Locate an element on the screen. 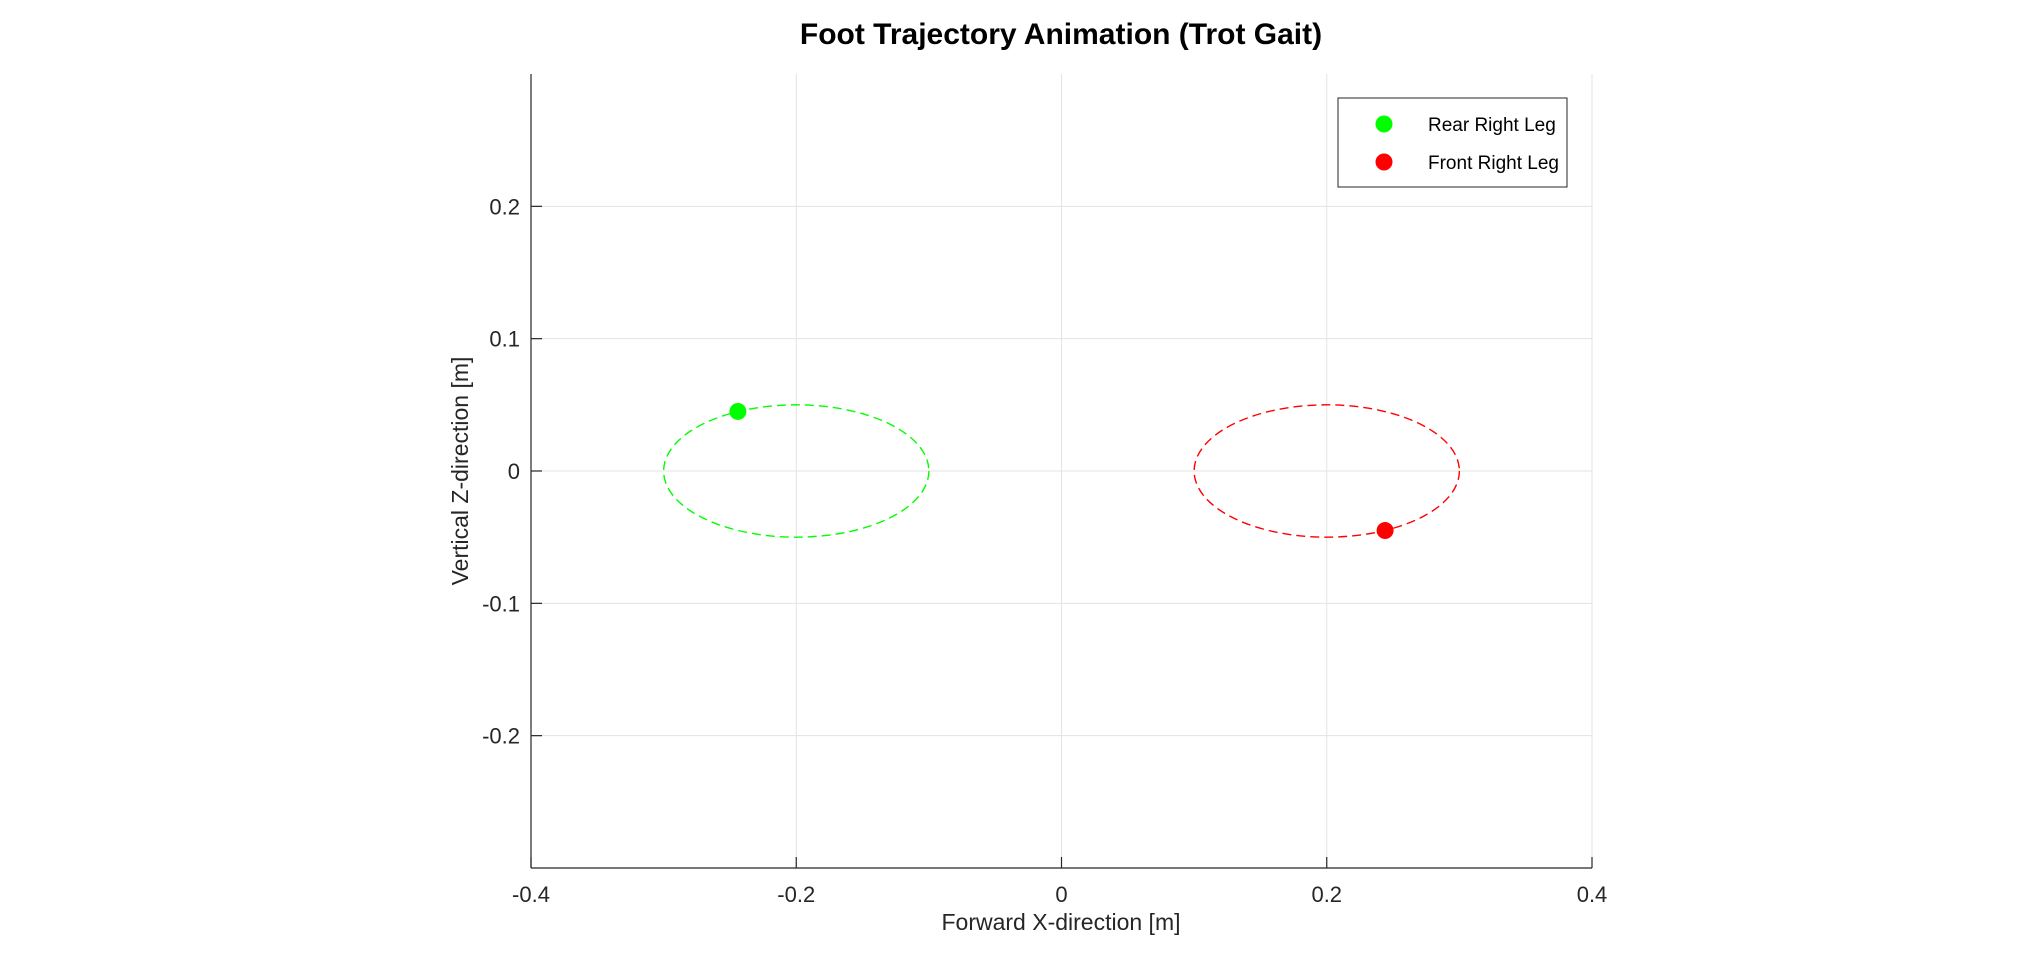 The width and height of the screenshot is (2028, 965). x-tick-label: -0.2 is located at coordinates (796, 894).